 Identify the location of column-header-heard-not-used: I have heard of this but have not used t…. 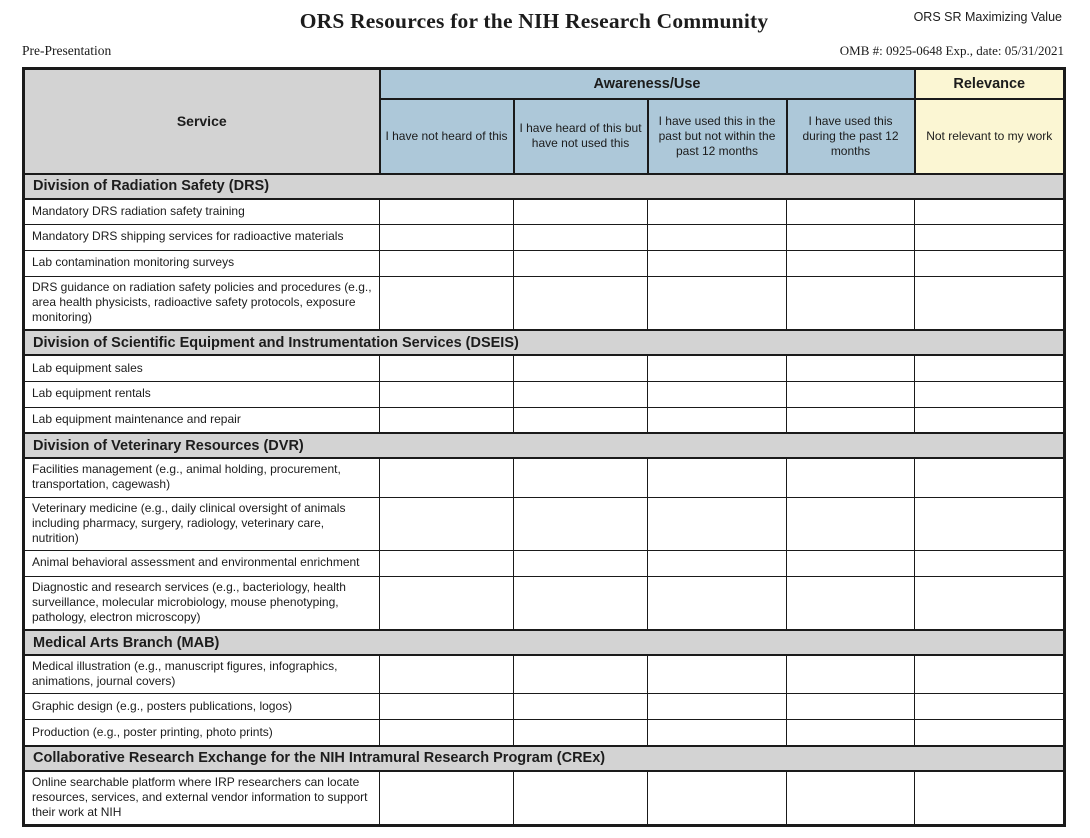
(580, 136).